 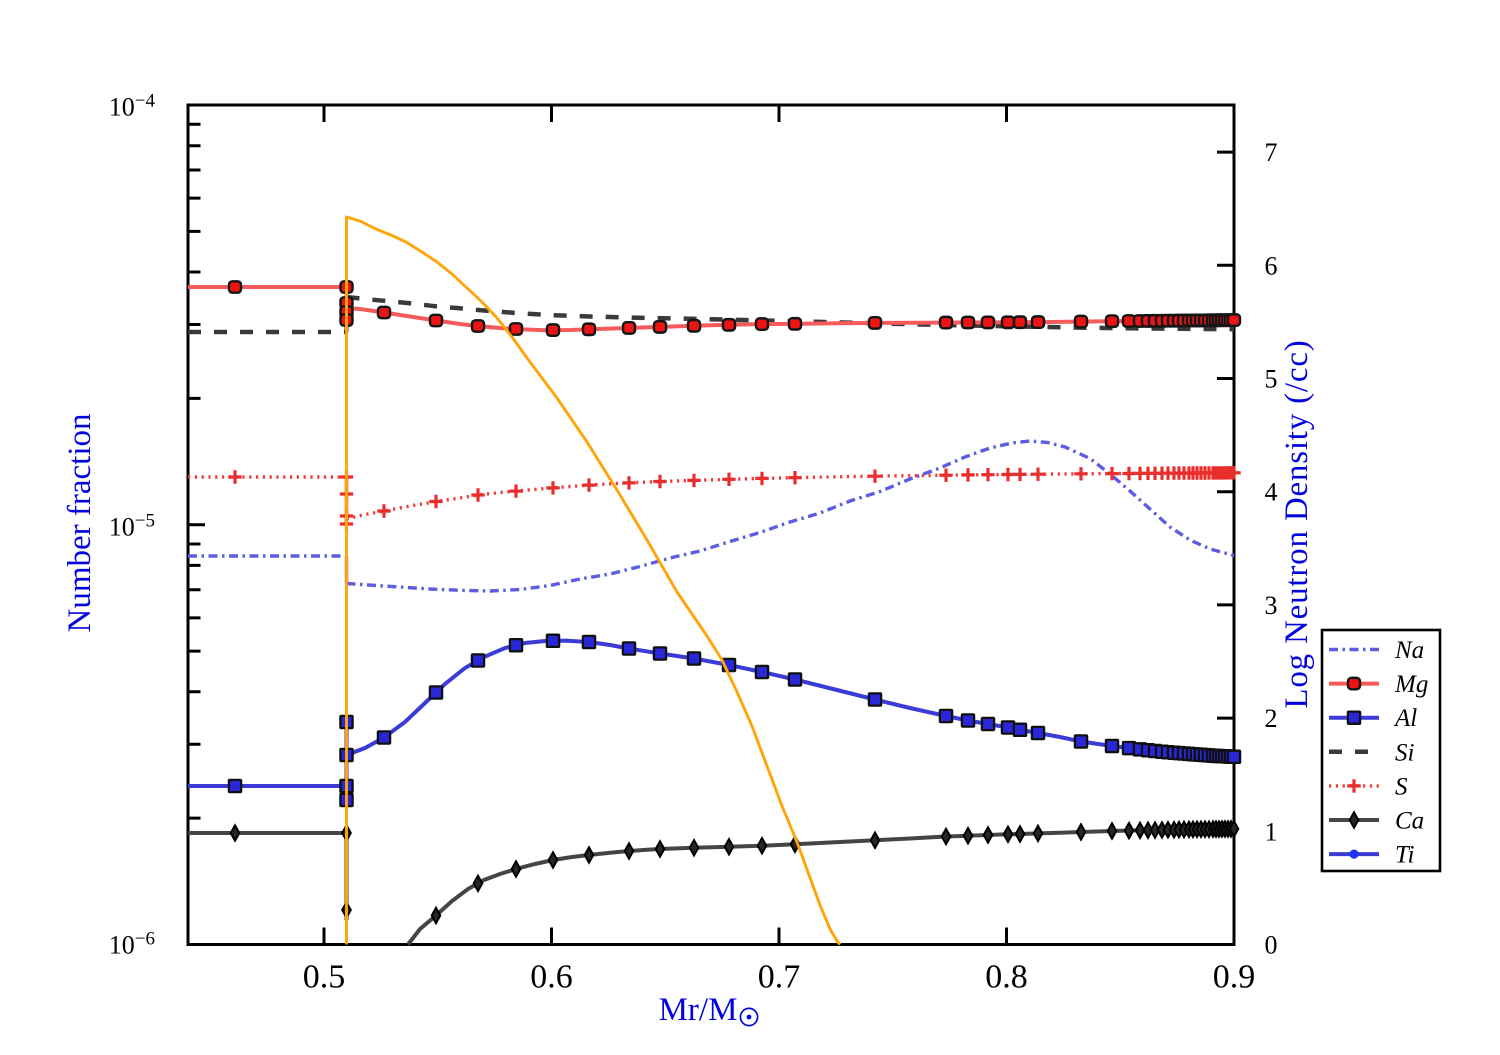 What do you see at coordinates (1297, 523) in the screenshot?
I see `svg-text: Log Neutron Density (/cc)` at bounding box center [1297, 523].